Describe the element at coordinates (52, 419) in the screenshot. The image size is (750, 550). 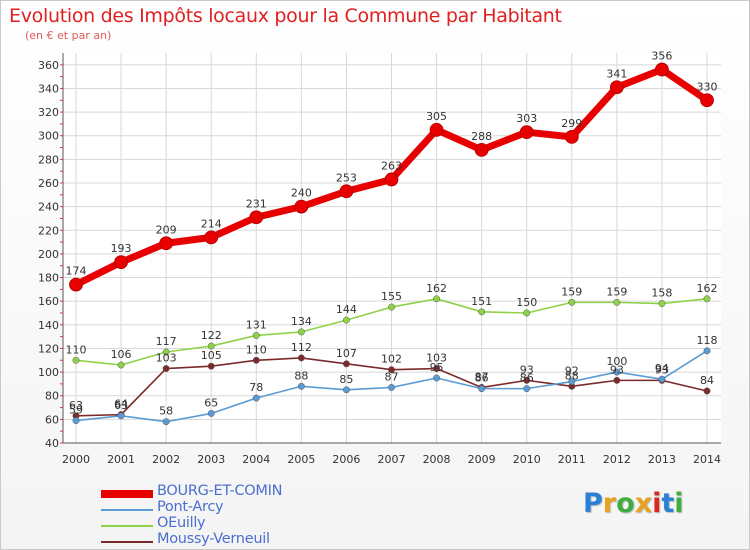
I see `y-tick-label: 60` at that location.